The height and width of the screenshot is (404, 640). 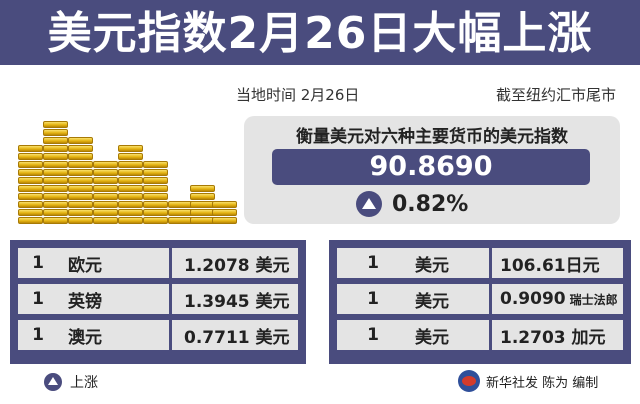 I want to click on rate-value: 0.9090, so click(x=533, y=299).